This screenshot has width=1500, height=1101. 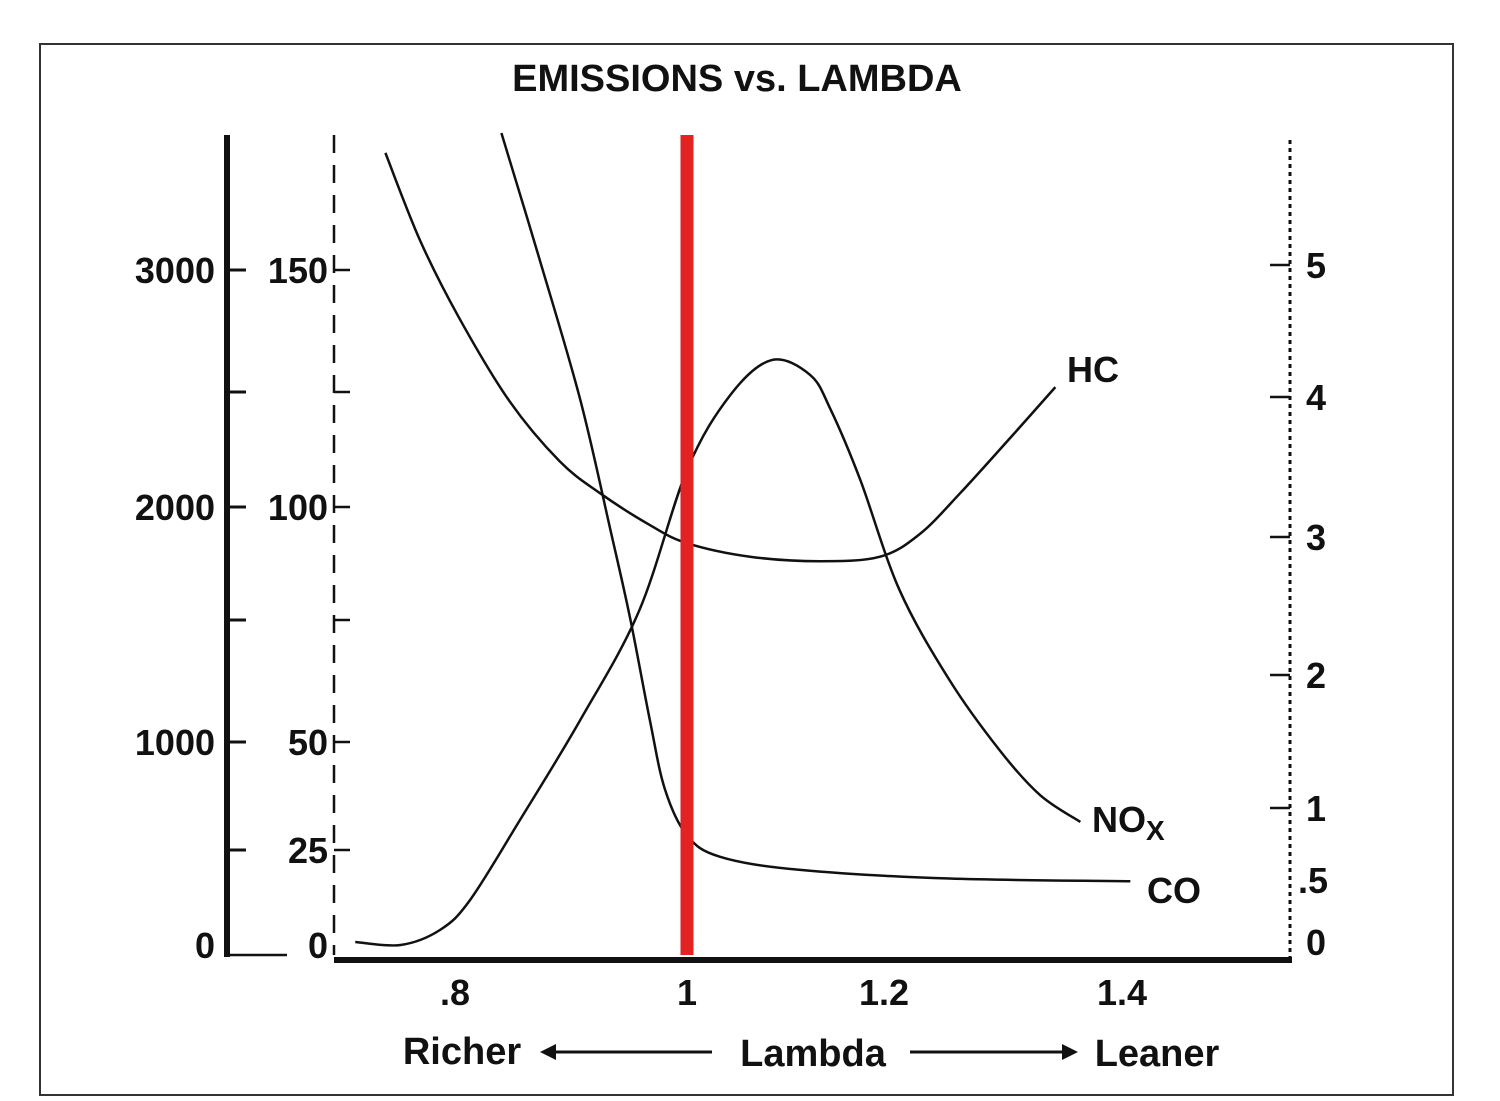 What do you see at coordinates (994, 1052) in the screenshot?
I see `arrow-right-icon` at bounding box center [994, 1052].